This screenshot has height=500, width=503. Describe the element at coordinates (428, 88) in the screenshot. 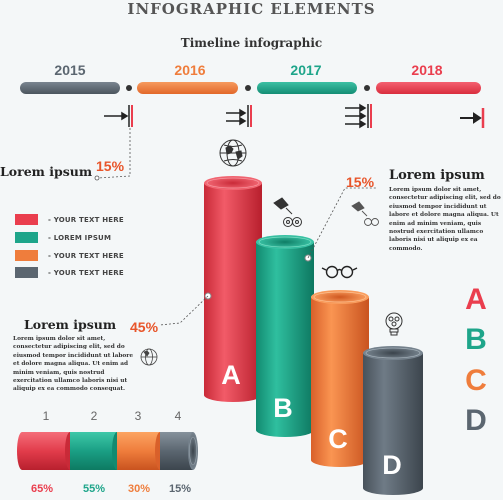

I see `timeline-bar-2018` at that location.